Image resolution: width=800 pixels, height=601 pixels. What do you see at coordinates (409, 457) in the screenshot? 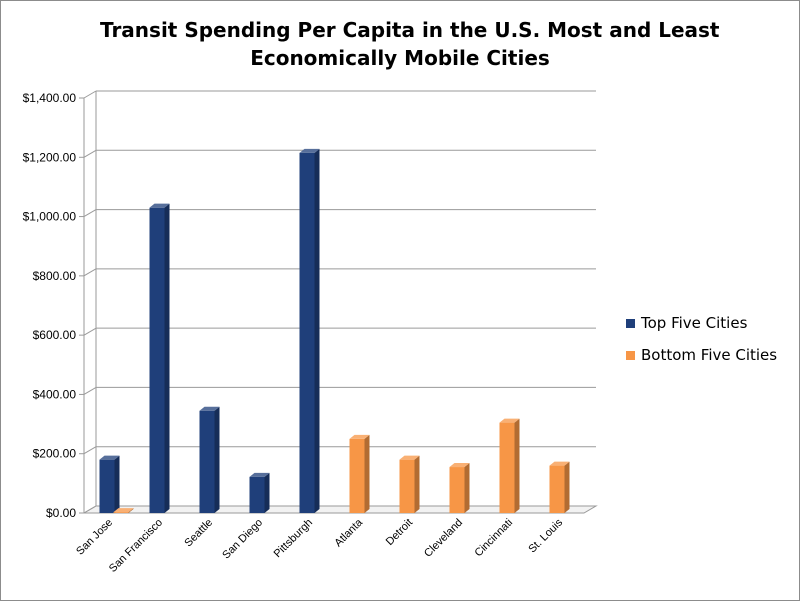
I see `bar-detroit-bottom-top` at bounding box center [409, 457].